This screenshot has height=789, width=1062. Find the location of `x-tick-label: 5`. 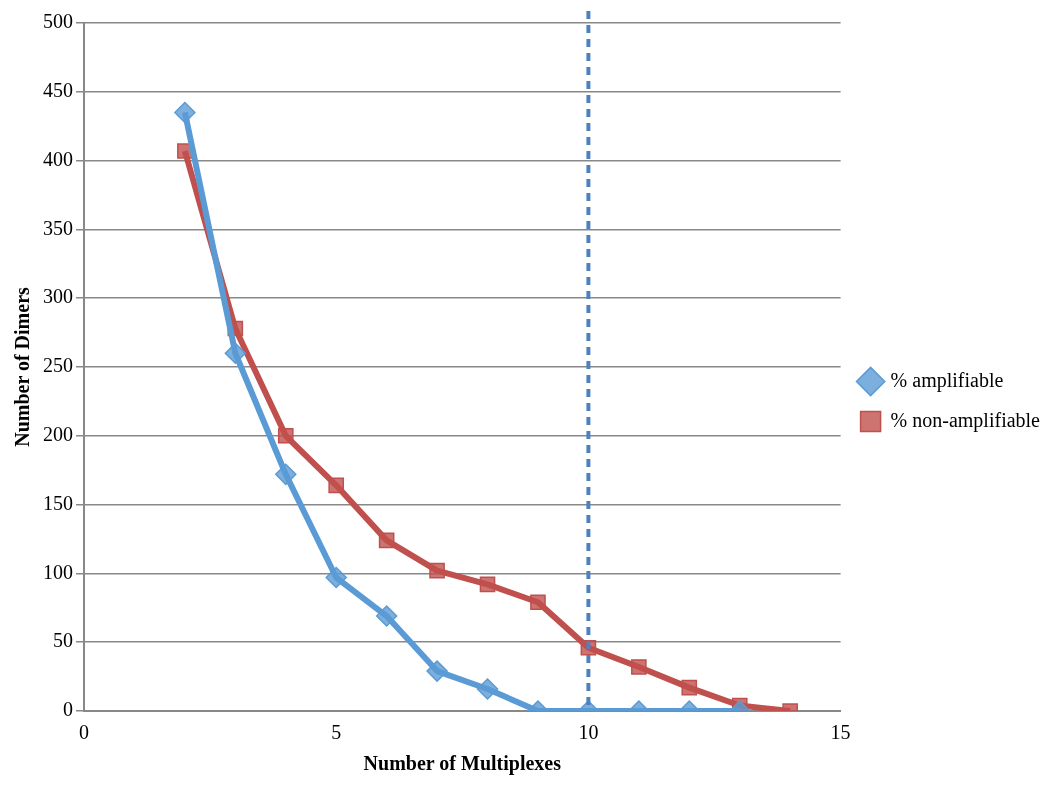

x-tick-label: 5 is located at coordinates (336, 732).